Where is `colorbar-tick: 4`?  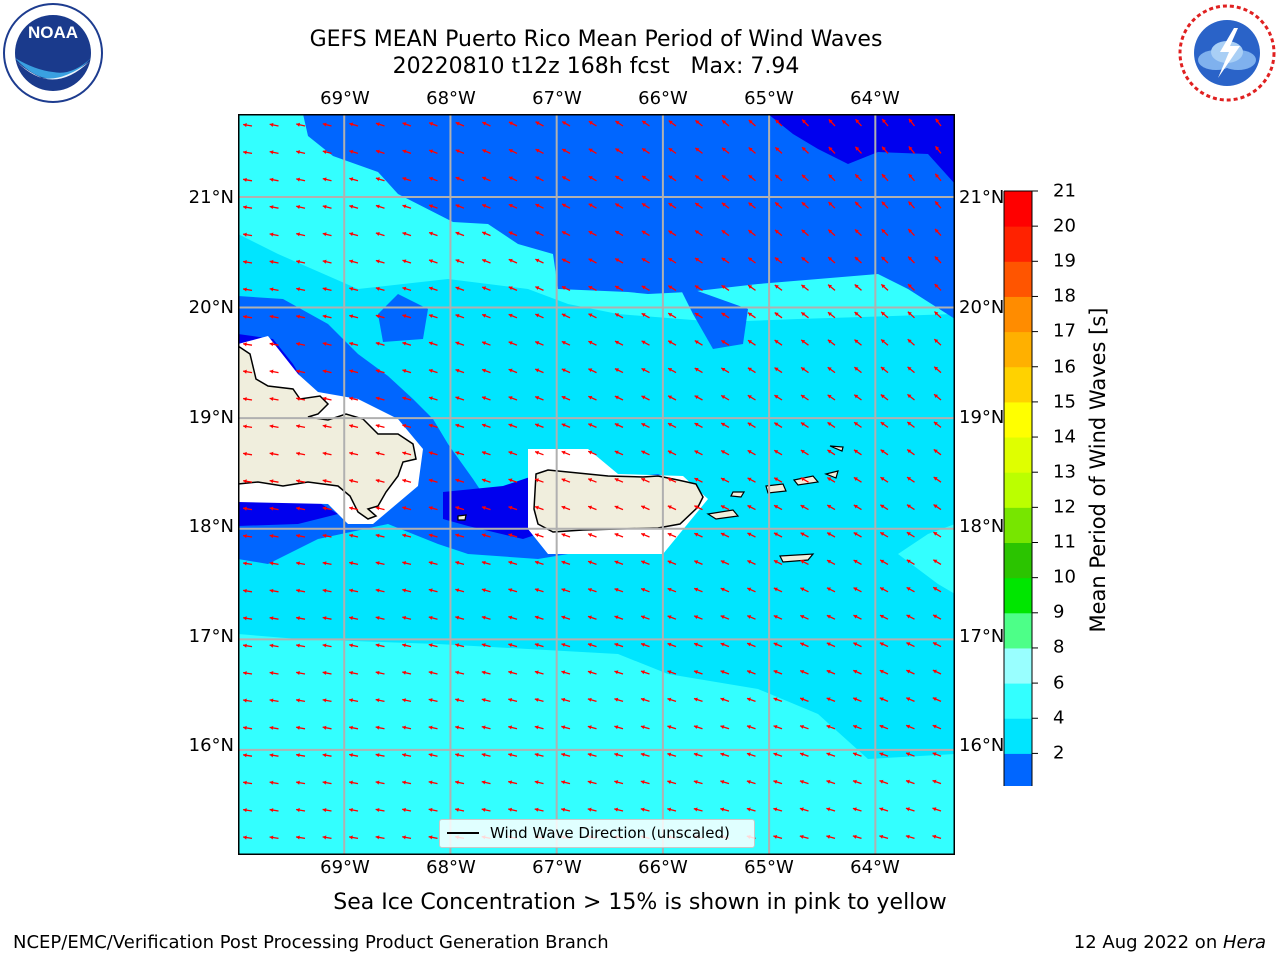
colorbar-tick: 4 is located at coordinates (1059, 718).